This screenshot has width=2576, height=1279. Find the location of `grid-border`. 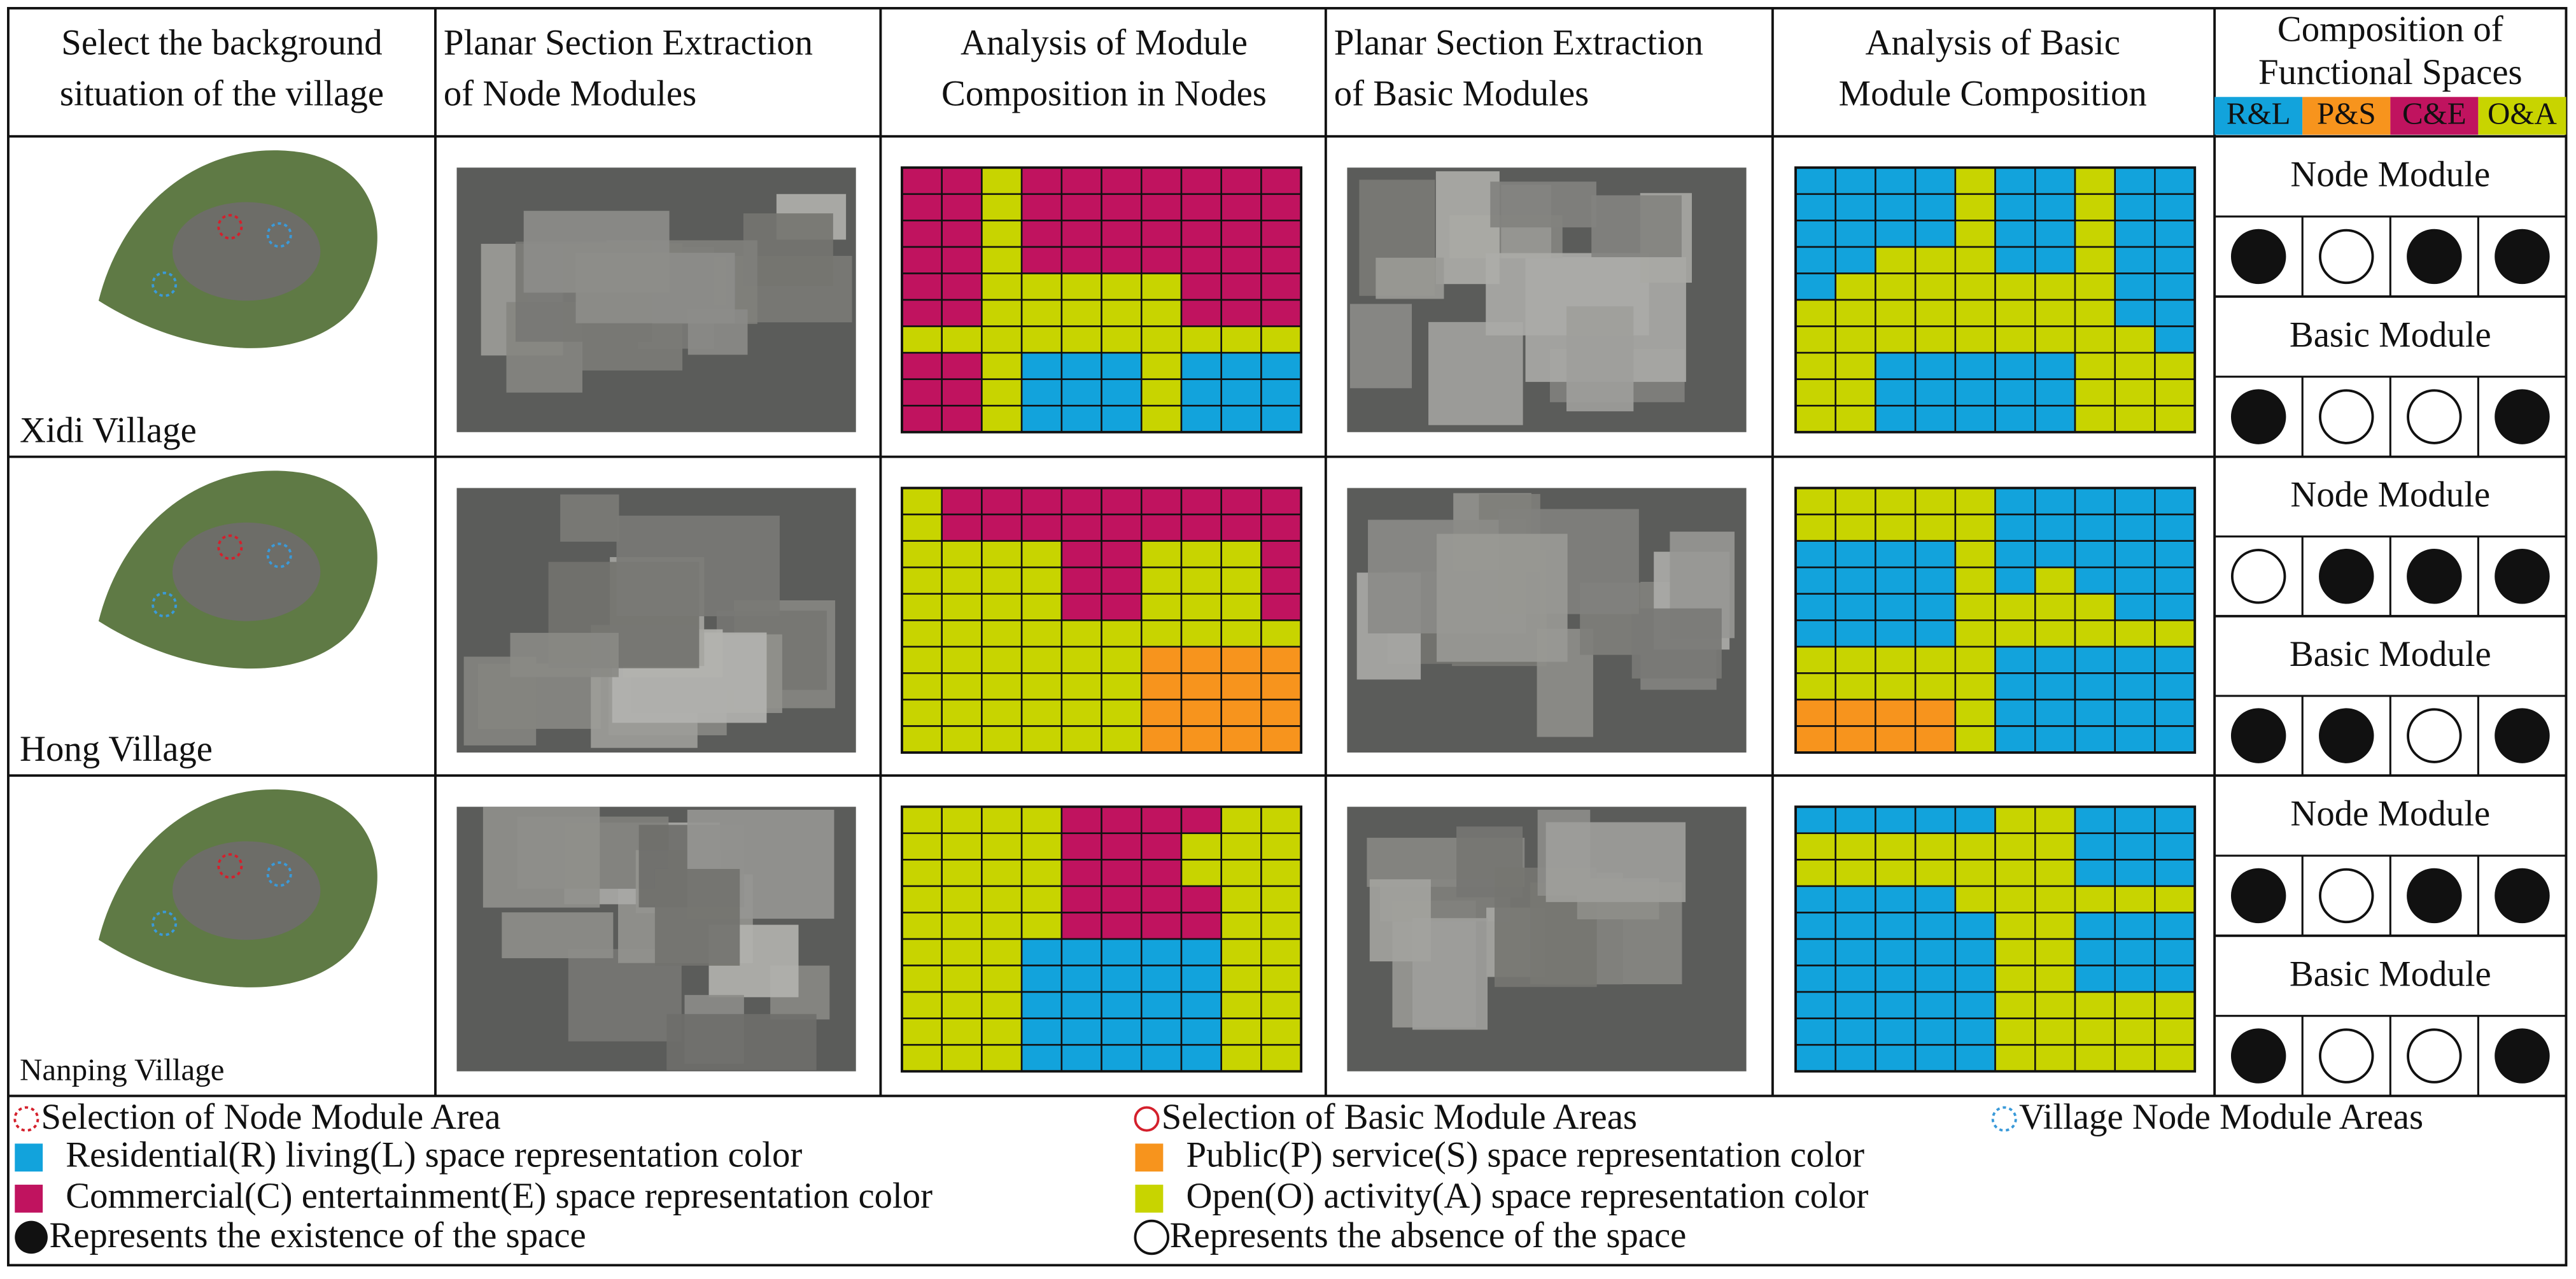

grid-border is located at coordinates (1996, 300).